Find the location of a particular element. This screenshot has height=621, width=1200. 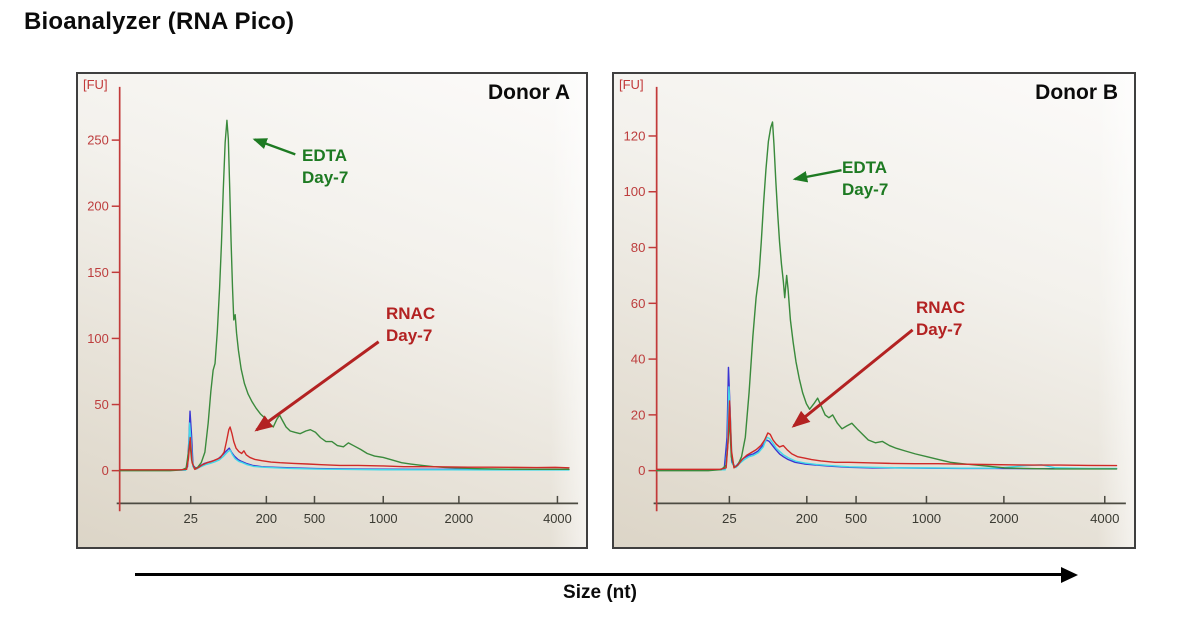

panel-title-donor-b: Donor B is located at coordinates (1076, 92).